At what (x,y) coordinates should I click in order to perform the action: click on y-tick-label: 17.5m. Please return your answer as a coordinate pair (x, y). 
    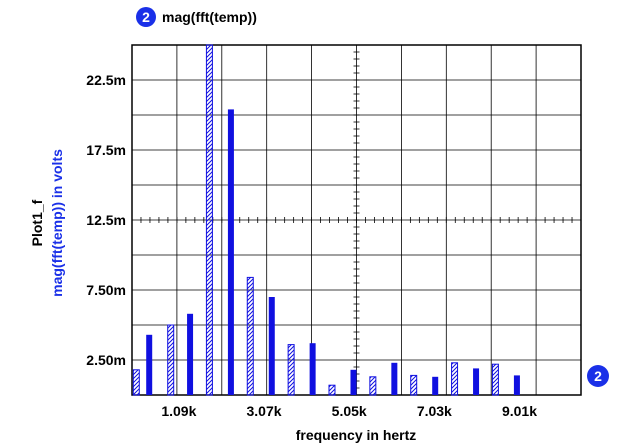
    Looking at the image, I should click on (106, 150).